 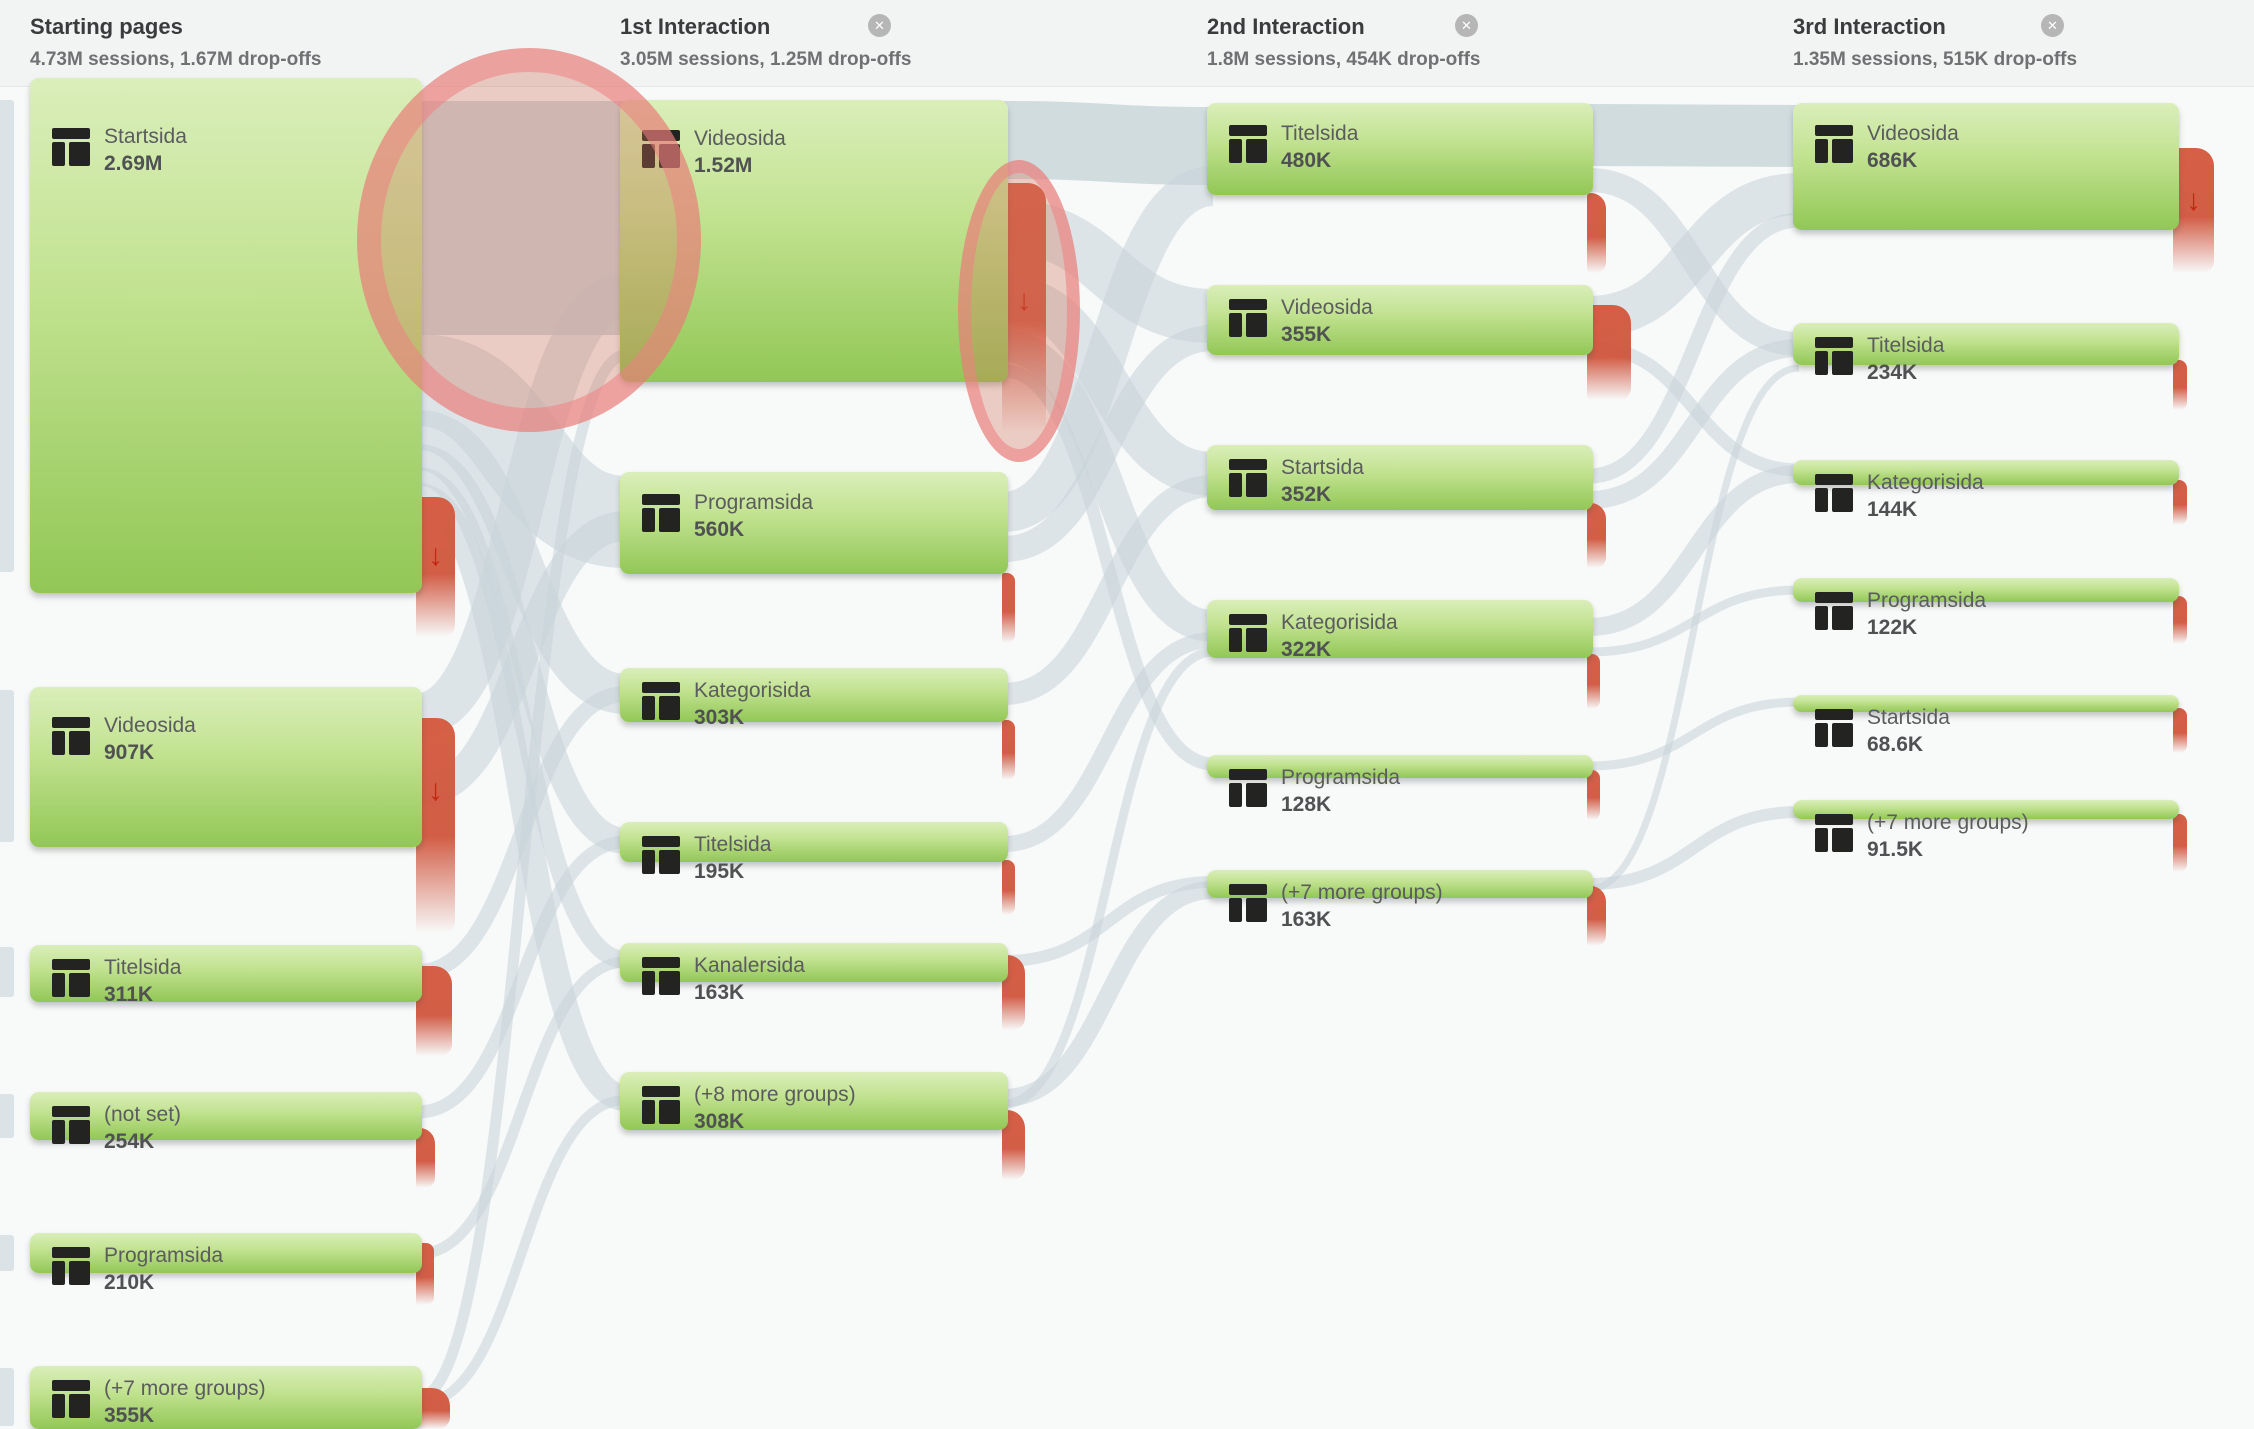 I want to click on flow-node-titelsida: Titelsida 480K, so click(x=1400, y=149).